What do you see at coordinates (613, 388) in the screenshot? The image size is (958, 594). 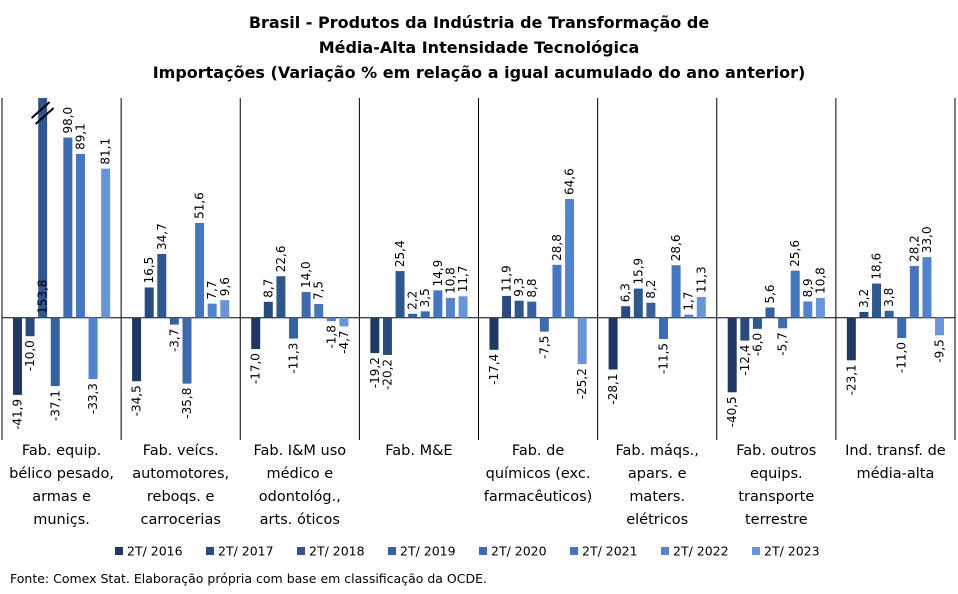 I see `value-label: -28,1` at bounding box center [613, 388].